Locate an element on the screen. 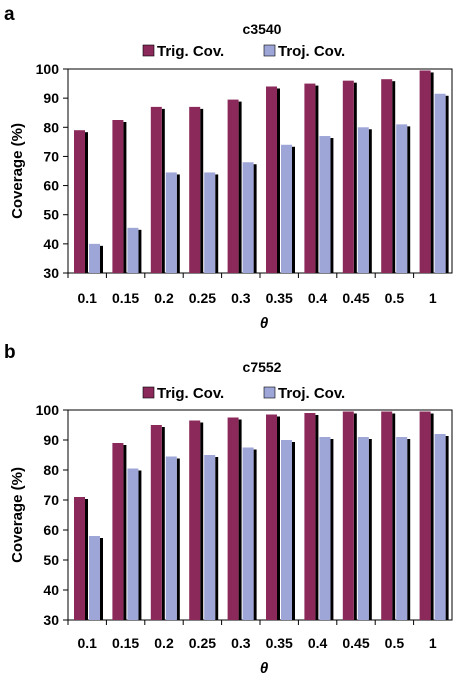 The image size is (458, 675). y-tick-label: 90 is located at coordinates (51, 440).